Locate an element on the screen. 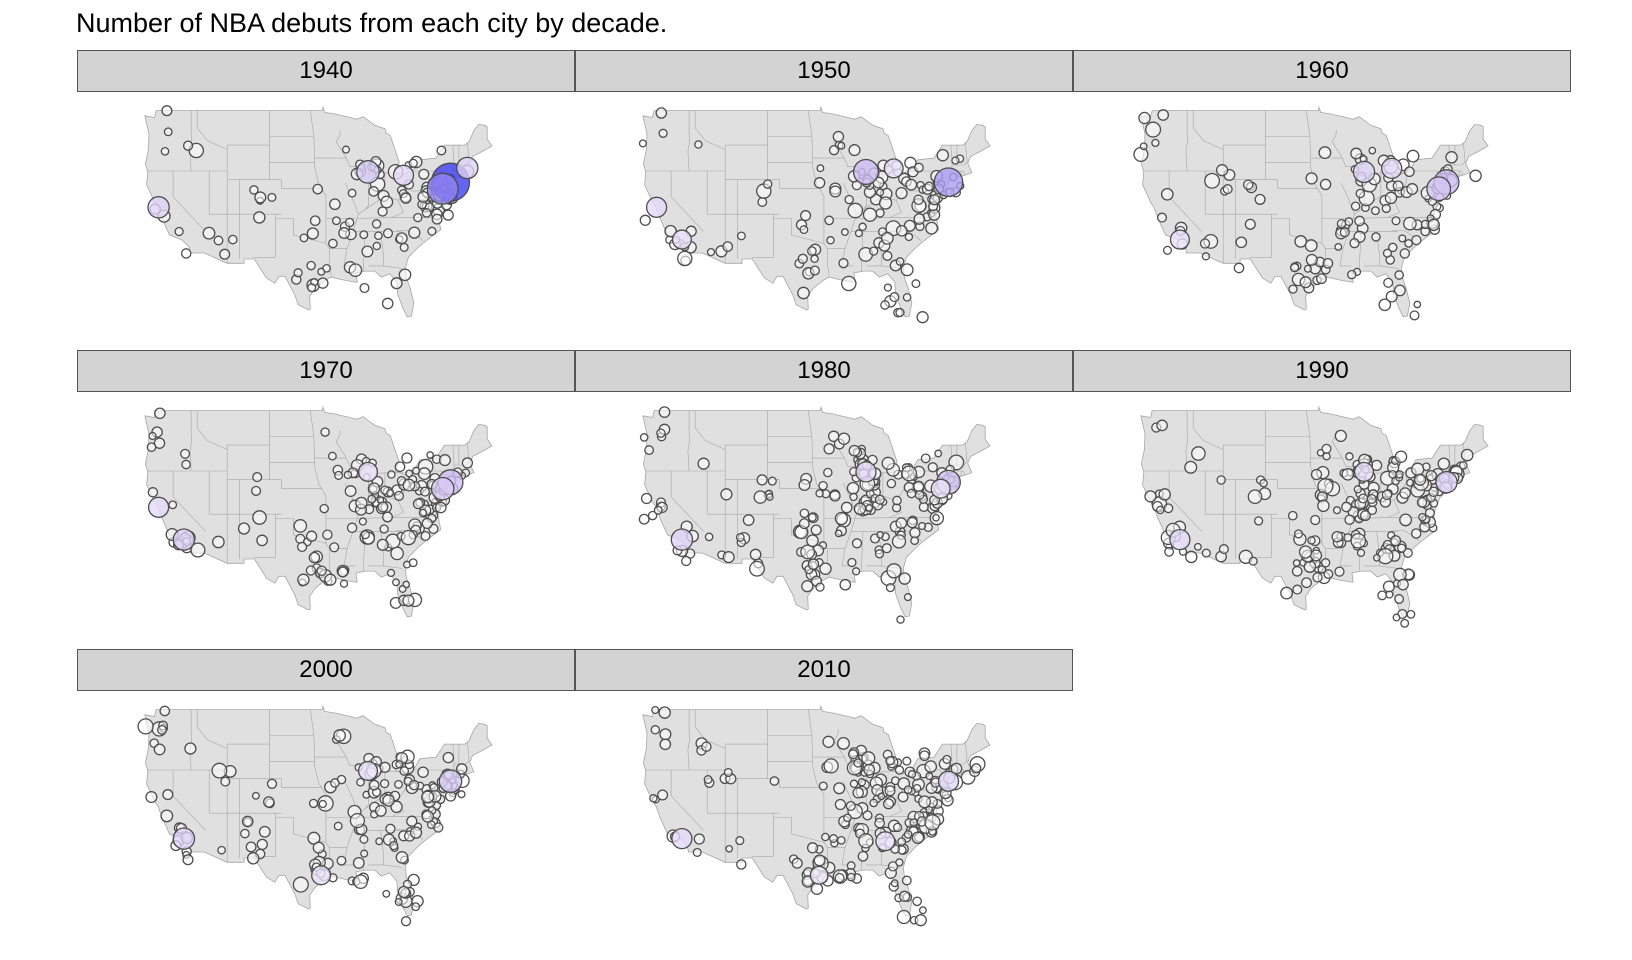 The height and width of the screenshot is (960, 1632). hotspot-markers is located at coordinates (804, 204).